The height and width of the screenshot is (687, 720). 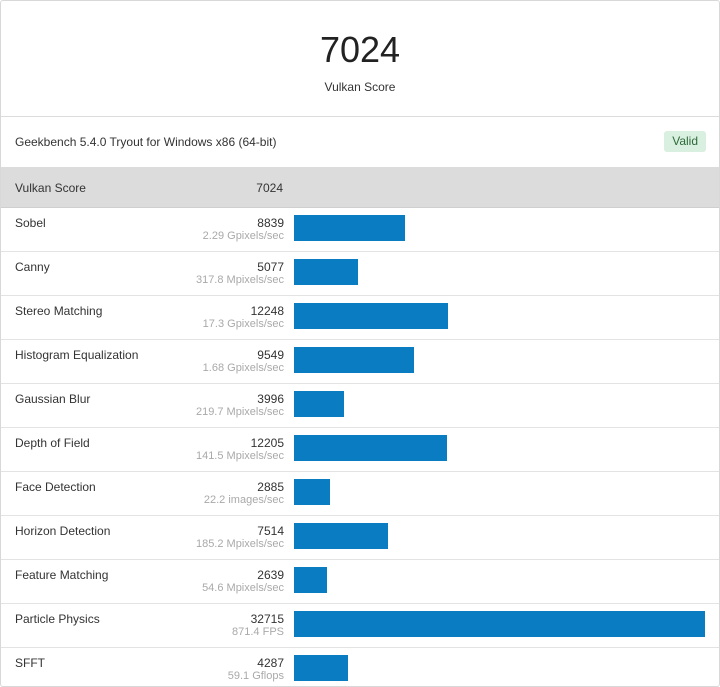 I want to click on overall-score-label: Vulkan Score, so click(x=360, y=87).